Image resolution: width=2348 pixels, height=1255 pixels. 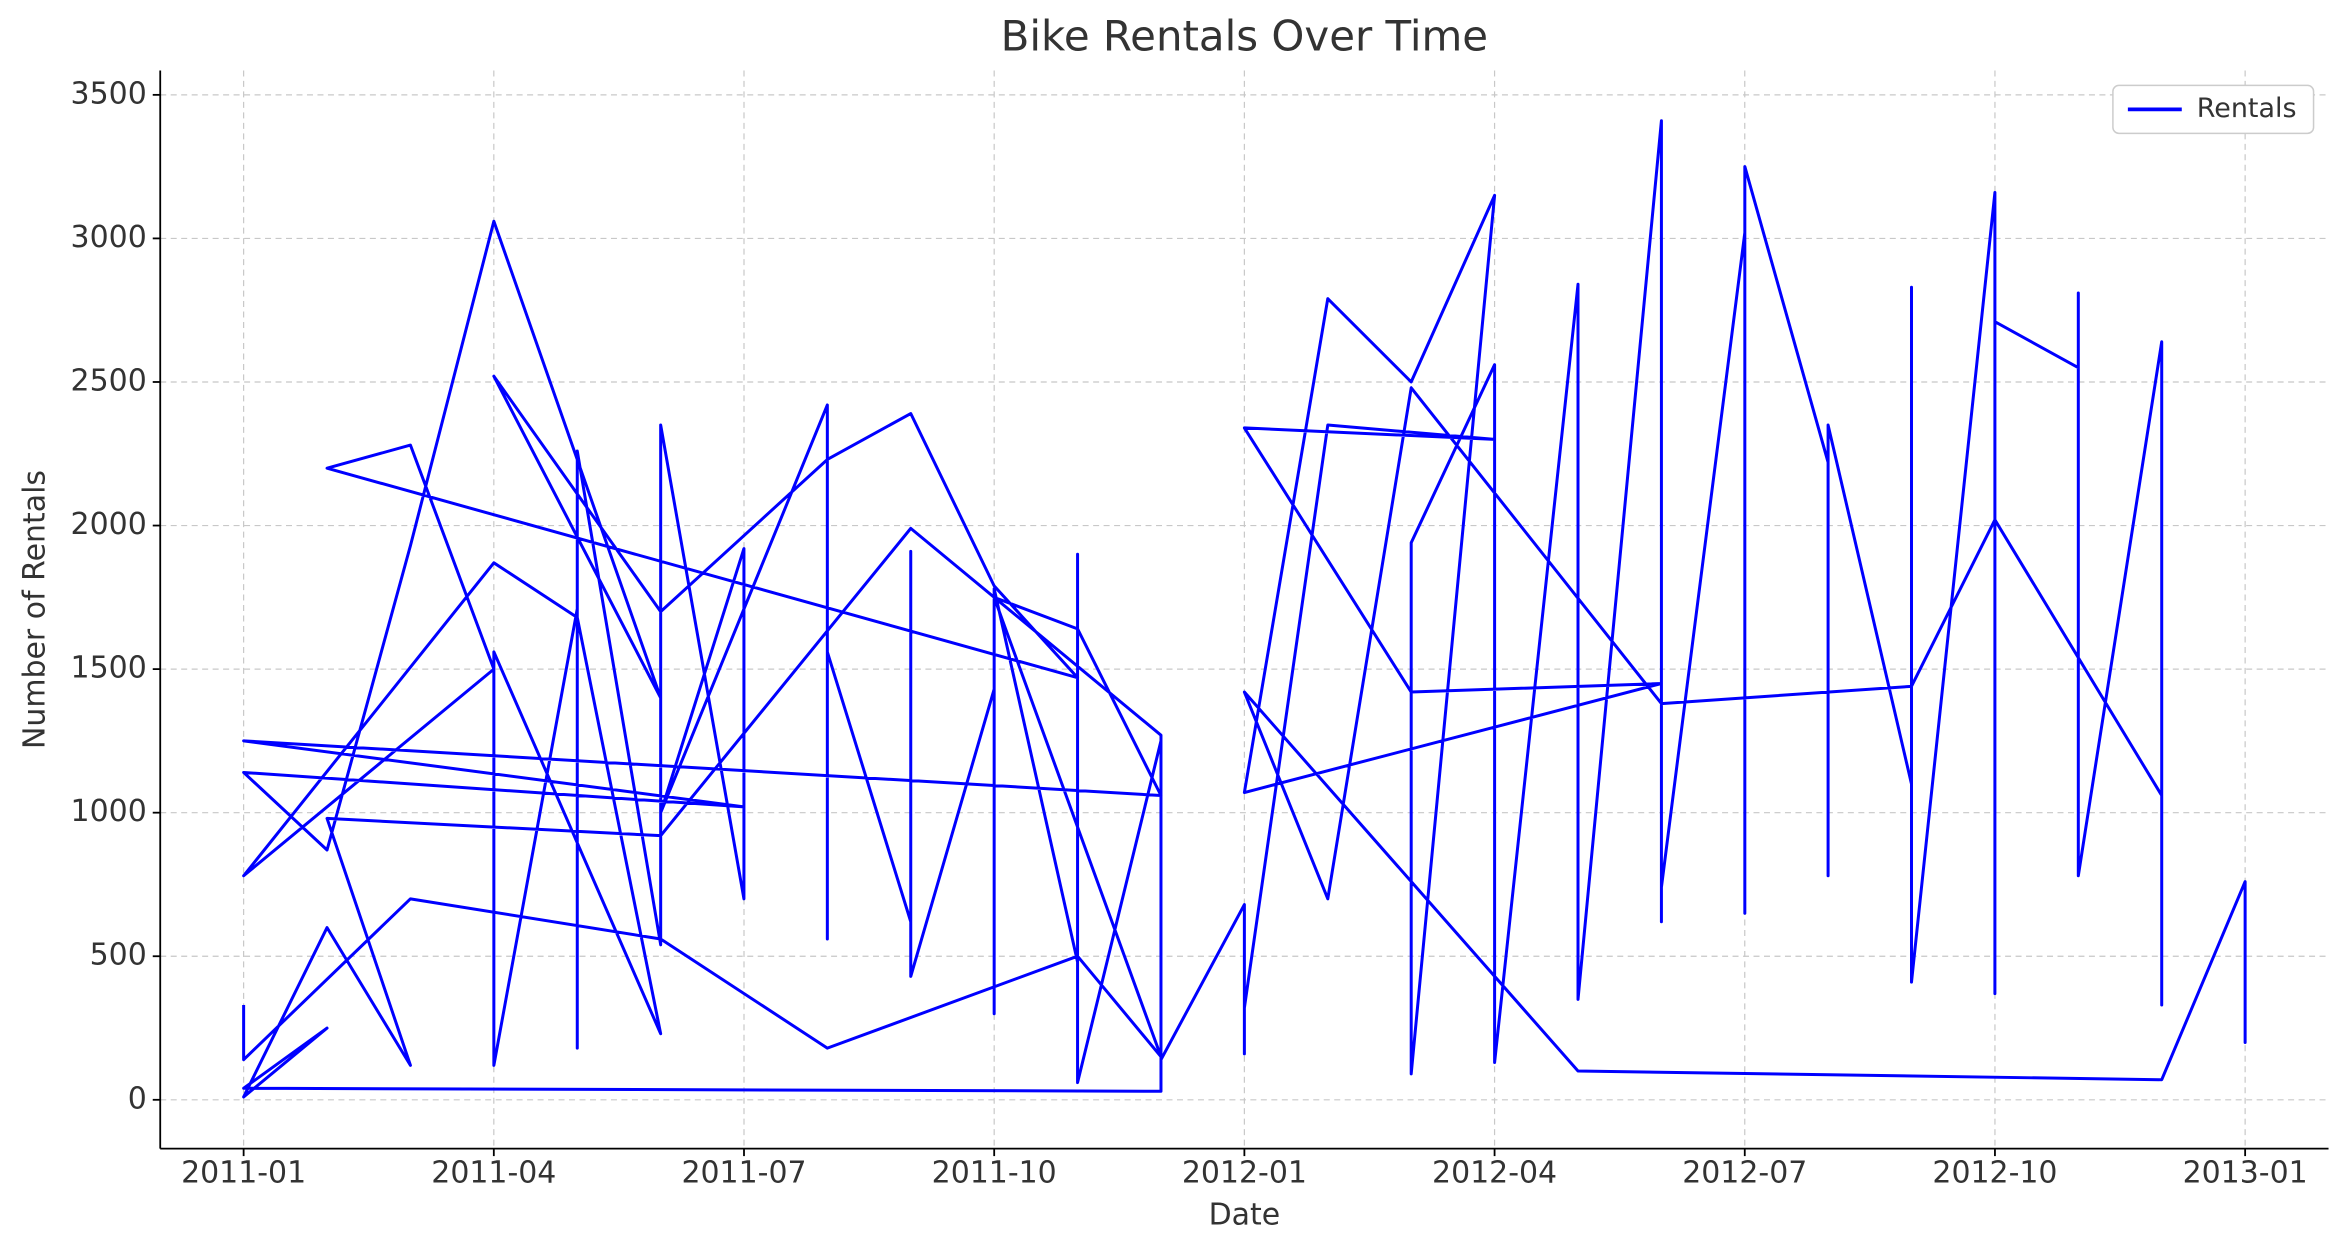 I want to click on x-tick-label: 2011-10, so click(x=994, y=1173).